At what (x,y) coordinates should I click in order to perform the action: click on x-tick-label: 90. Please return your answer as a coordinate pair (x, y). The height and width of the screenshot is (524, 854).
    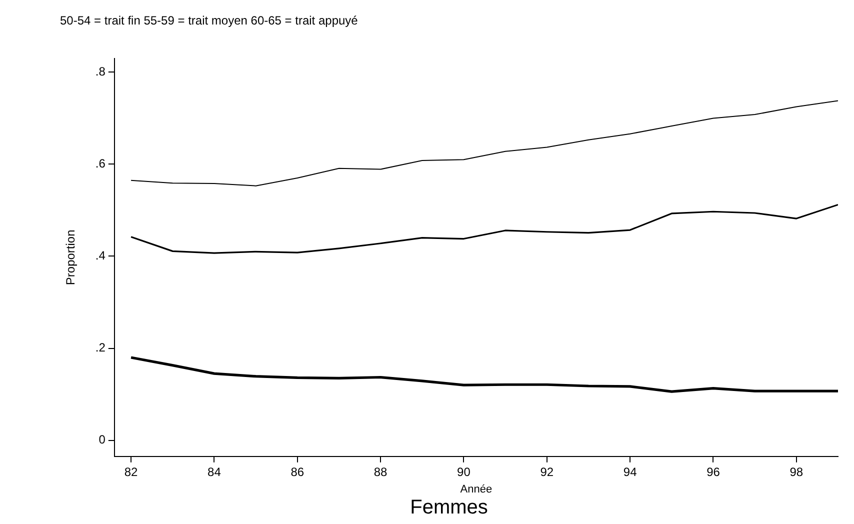
    Looking at the image, I should click on (464, 471).